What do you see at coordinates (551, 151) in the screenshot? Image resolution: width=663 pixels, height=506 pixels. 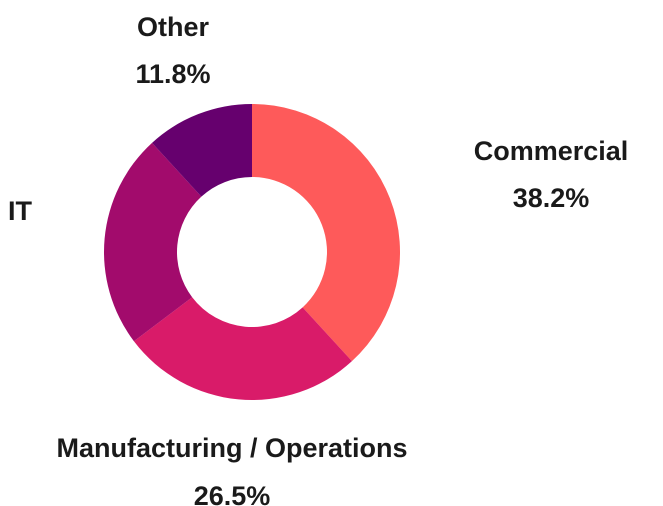 I see `label-commercial: Commercial` at bounding box center [551, 151].